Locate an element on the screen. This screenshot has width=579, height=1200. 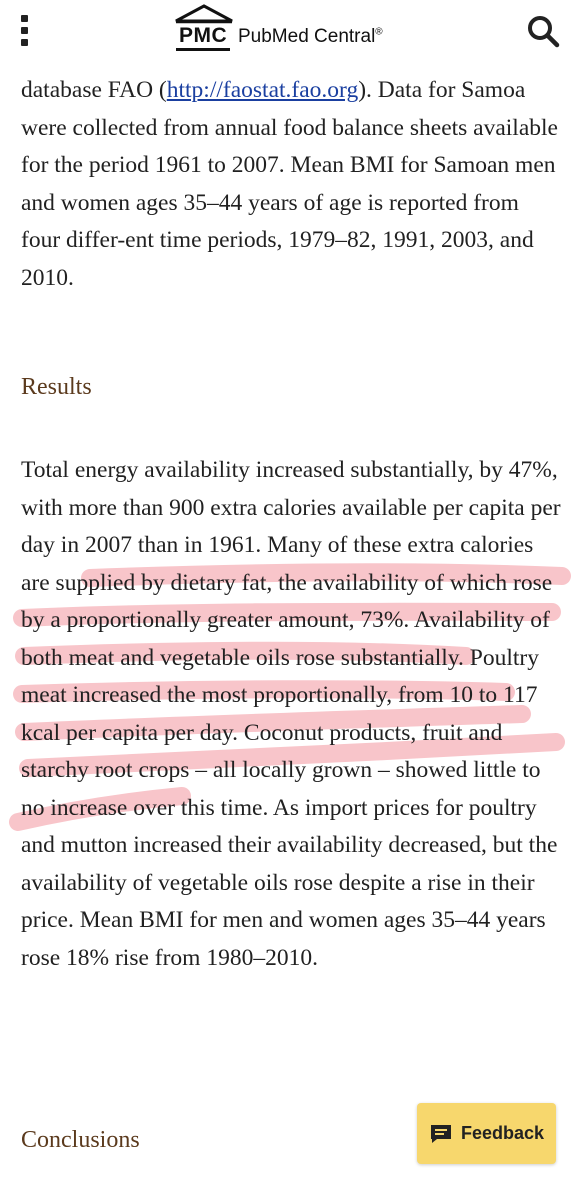
feedback-button: Feedback is located at coordinates (486, 1133).